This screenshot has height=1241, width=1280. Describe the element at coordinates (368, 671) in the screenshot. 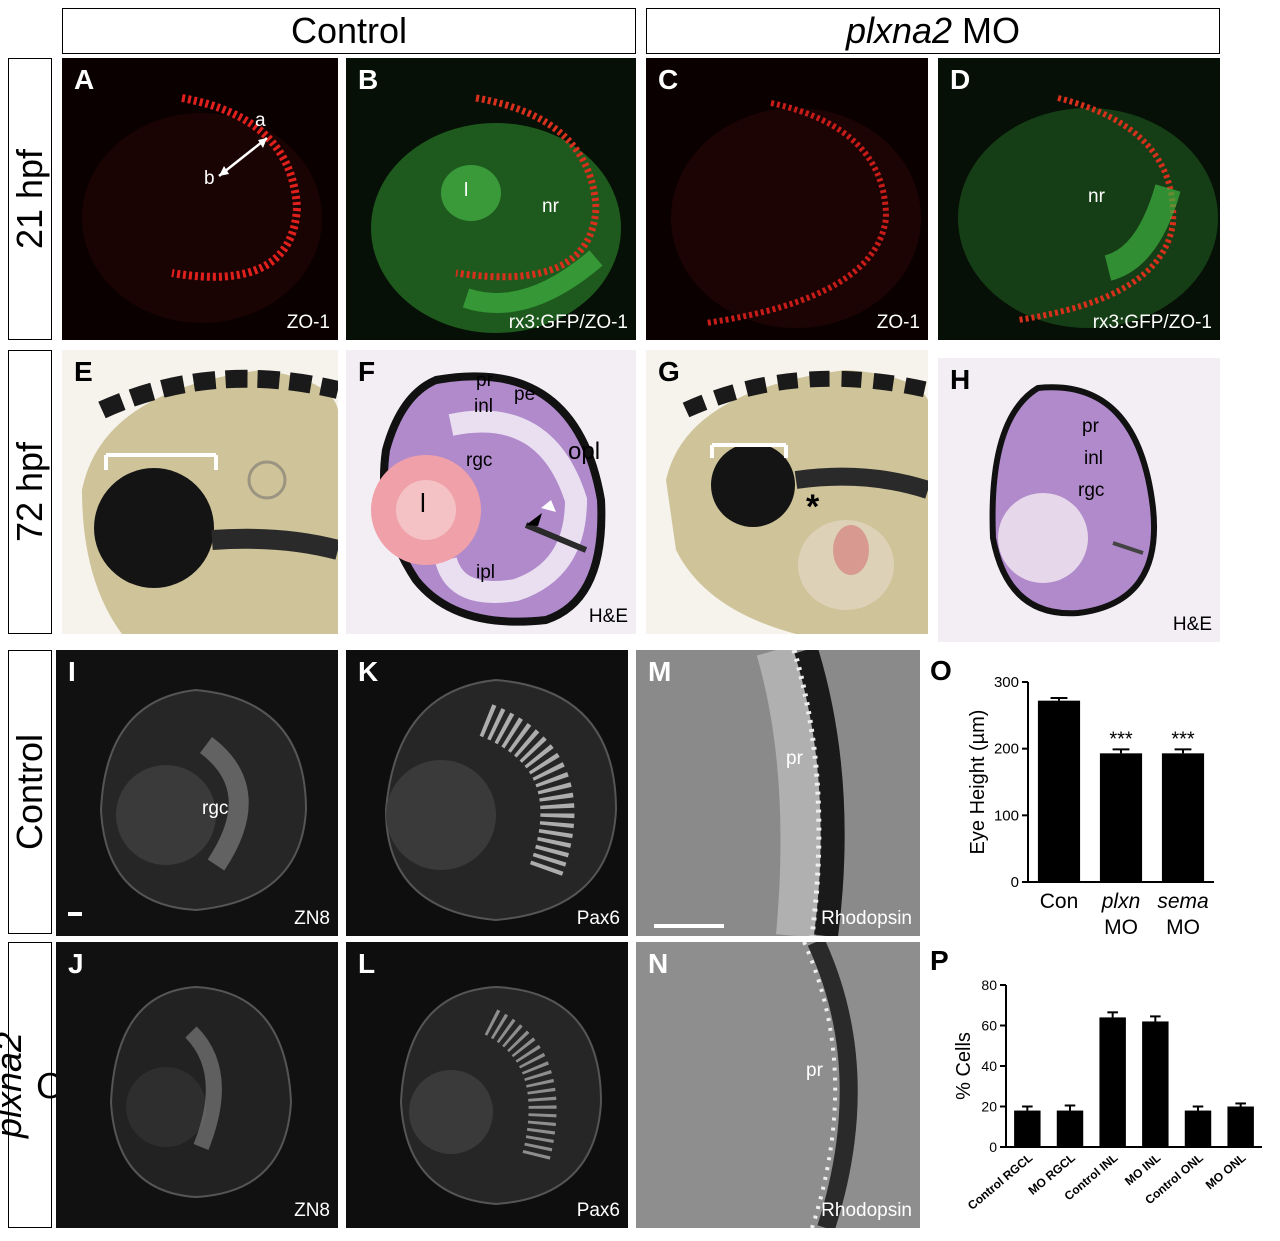

I see `panel-K-letter: K` at that location.